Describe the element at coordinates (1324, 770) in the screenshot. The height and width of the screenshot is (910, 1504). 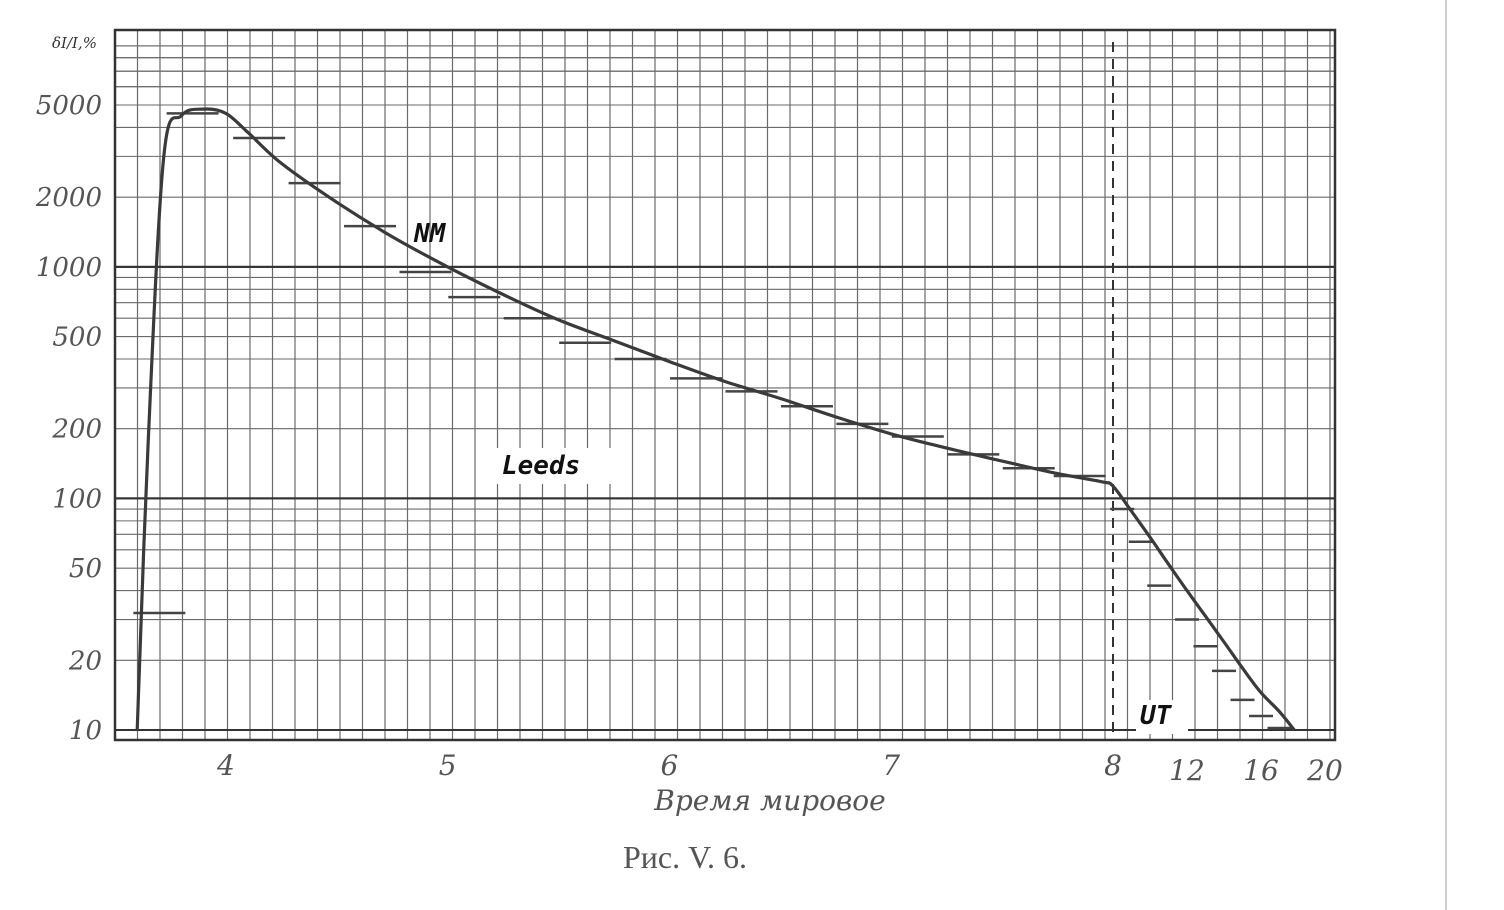
I see `x-tick-label: 20` at that location.